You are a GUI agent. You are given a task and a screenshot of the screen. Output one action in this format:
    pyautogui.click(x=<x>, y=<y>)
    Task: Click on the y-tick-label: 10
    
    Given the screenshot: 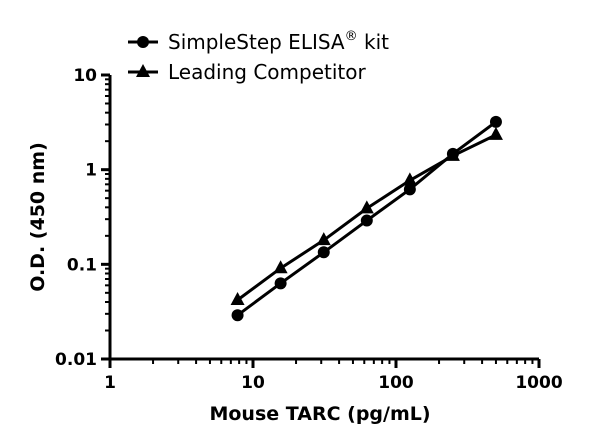 What is the action you would take?
    pyautogui.click(x=85, y=76)
    